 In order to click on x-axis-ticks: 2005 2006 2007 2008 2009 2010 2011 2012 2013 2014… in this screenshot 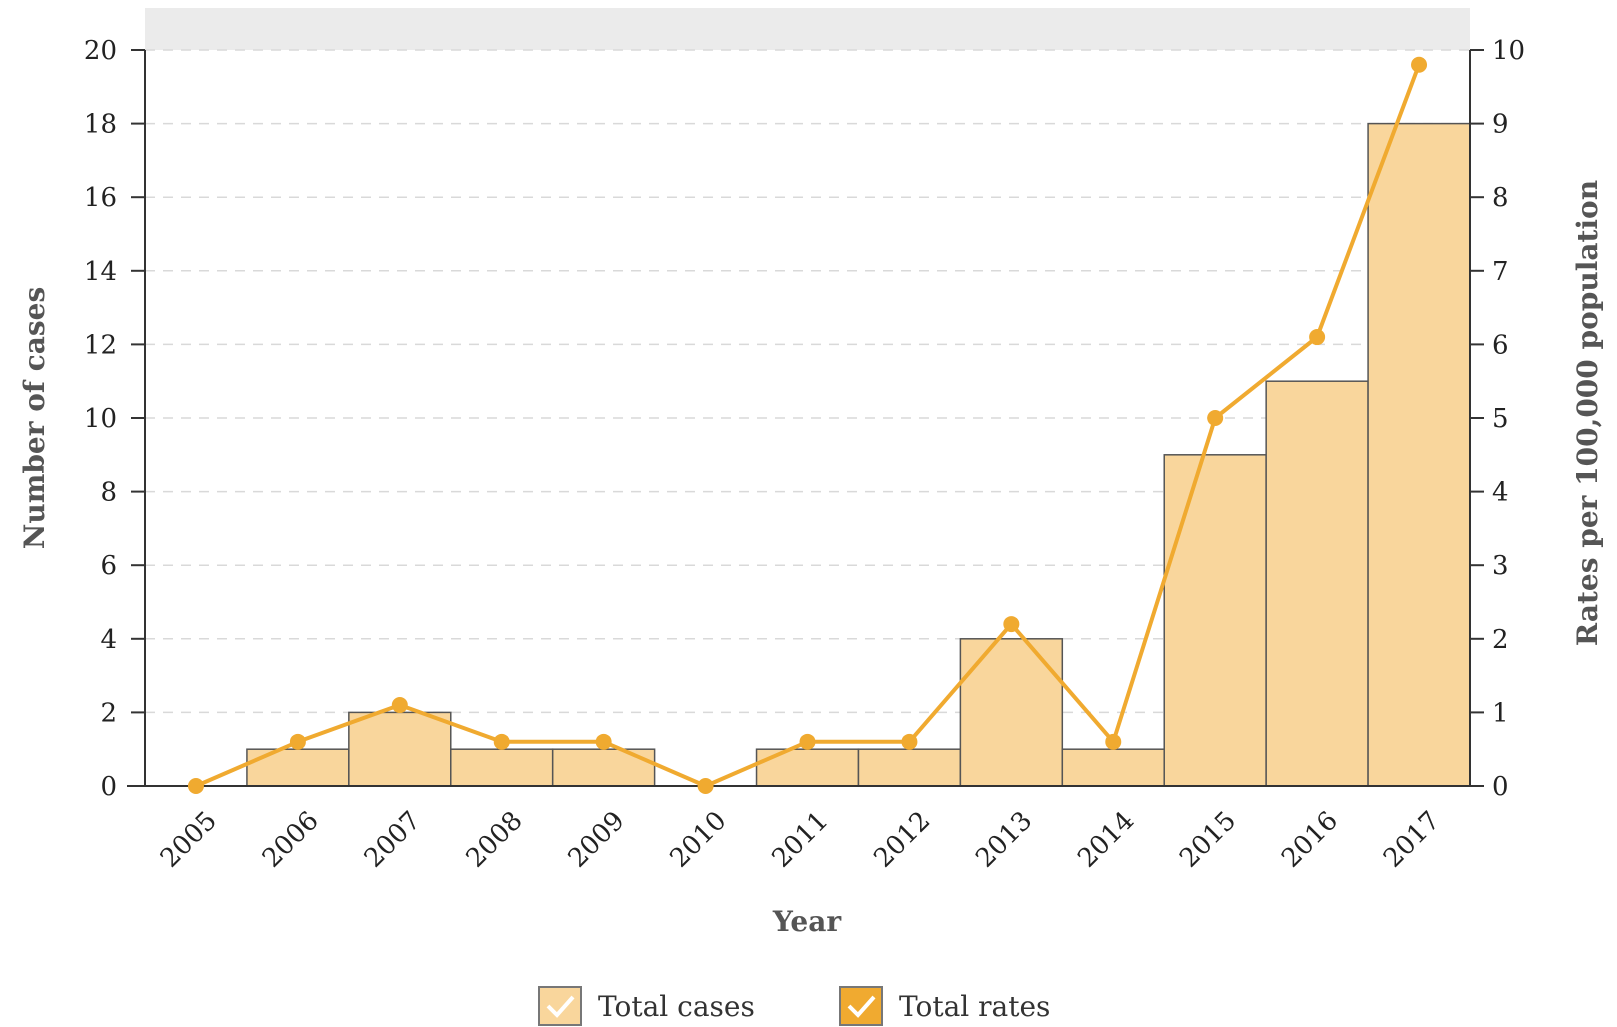, I will do `click(800, 840)`.